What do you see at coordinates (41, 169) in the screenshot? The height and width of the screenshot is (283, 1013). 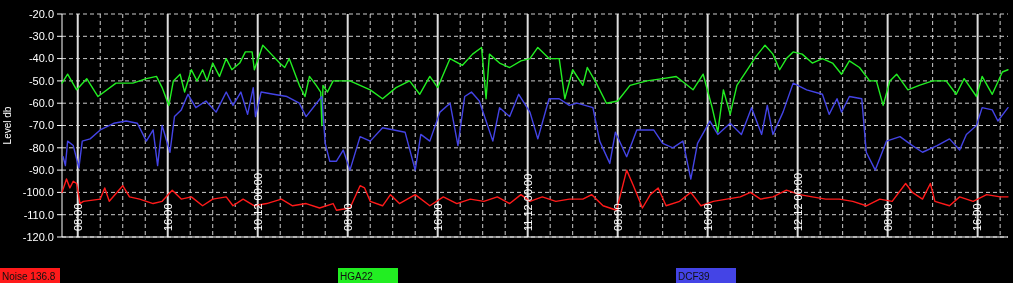 I see `y-tick-label: -90.0` at bounding box center [41, 169].